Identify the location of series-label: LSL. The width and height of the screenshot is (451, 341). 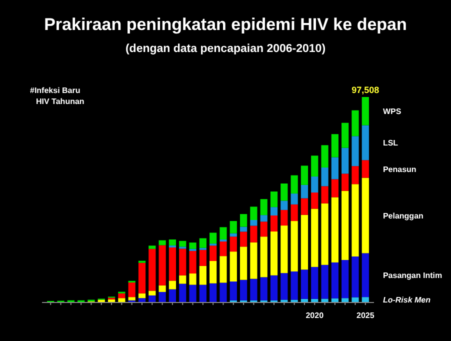
(390, 143).